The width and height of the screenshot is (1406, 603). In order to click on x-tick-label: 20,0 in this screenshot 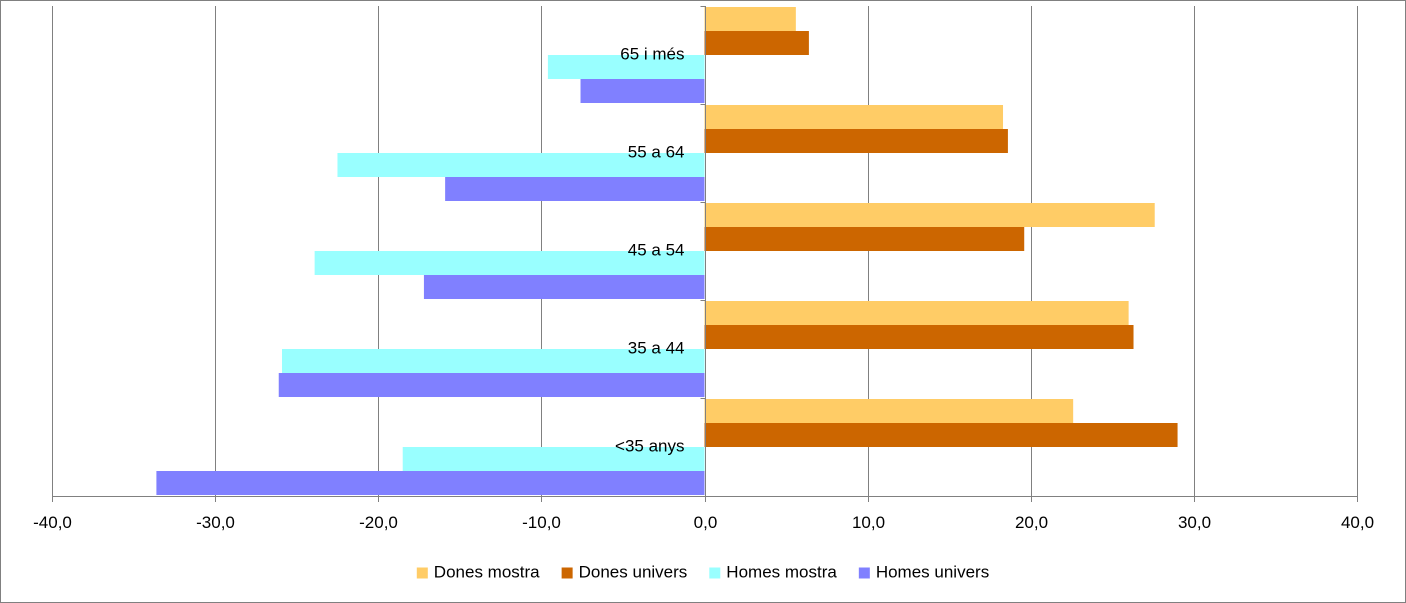, I will do `click(1031, 522)`.